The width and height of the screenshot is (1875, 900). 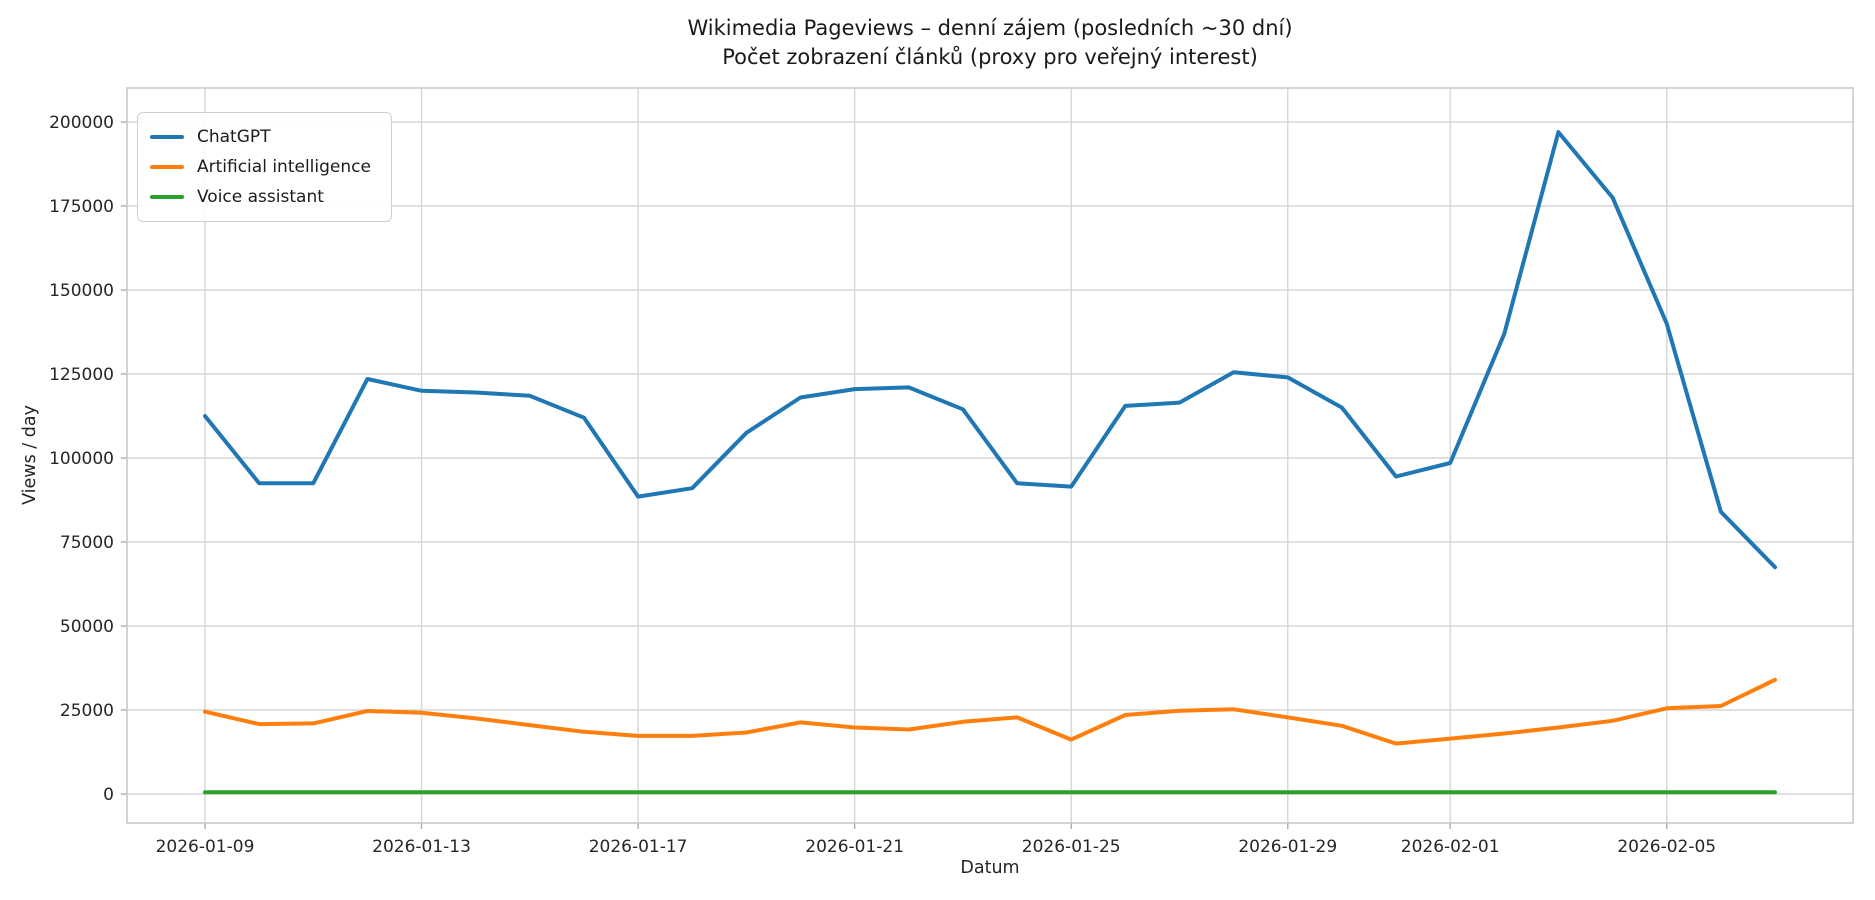 I want to click on y-tick-label: 100000, so click(x=81, y=459).